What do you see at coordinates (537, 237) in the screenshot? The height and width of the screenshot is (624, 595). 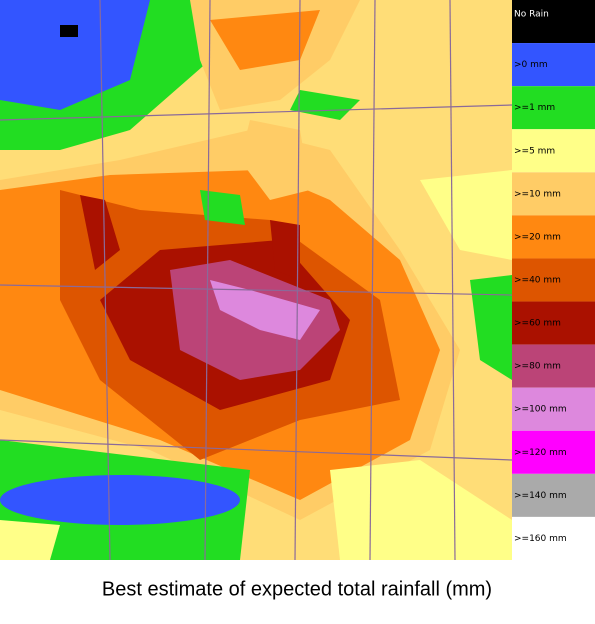 I see `legend-label: >=20 mm` at bounding box center [537, 237].